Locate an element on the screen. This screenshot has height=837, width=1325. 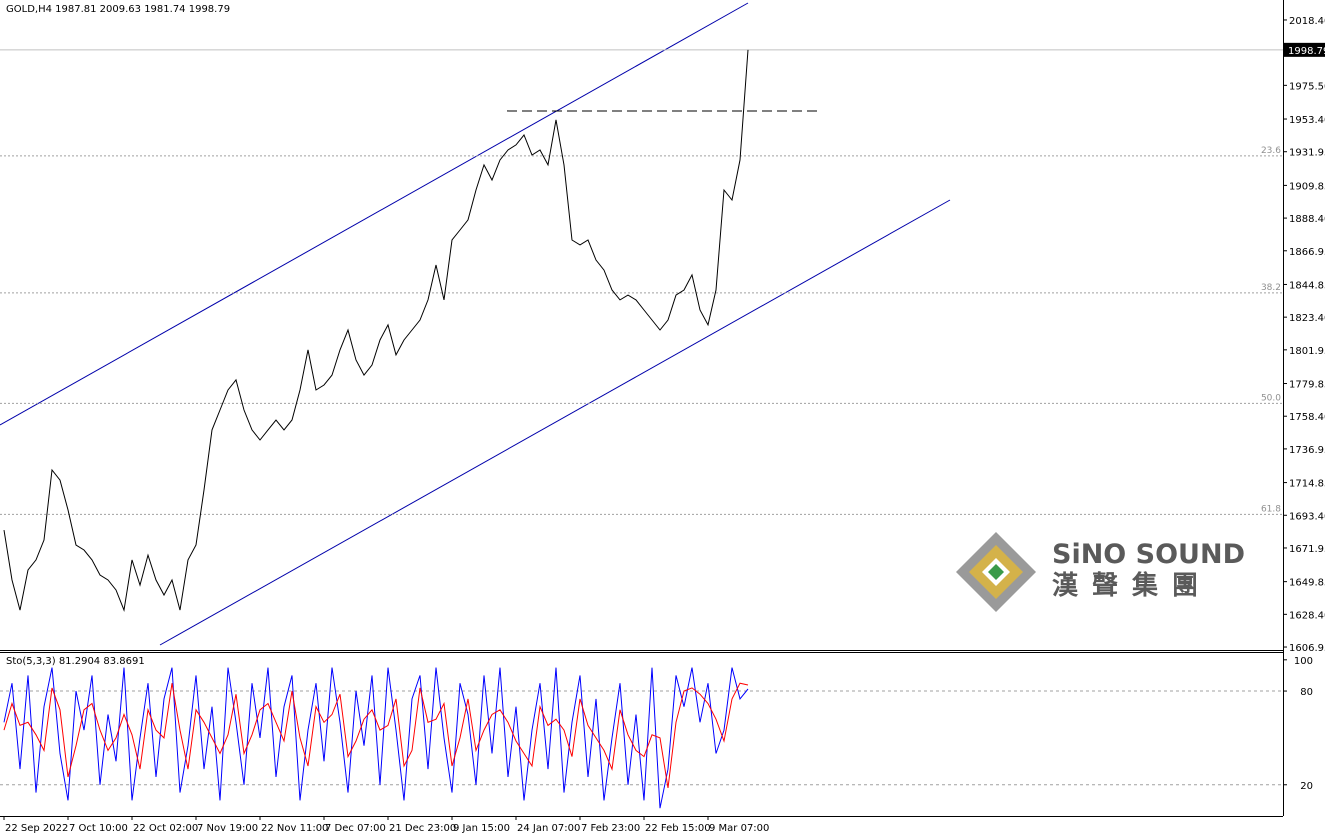
y-tick-label: 1866.95 is located at coordinates (1307, 252).